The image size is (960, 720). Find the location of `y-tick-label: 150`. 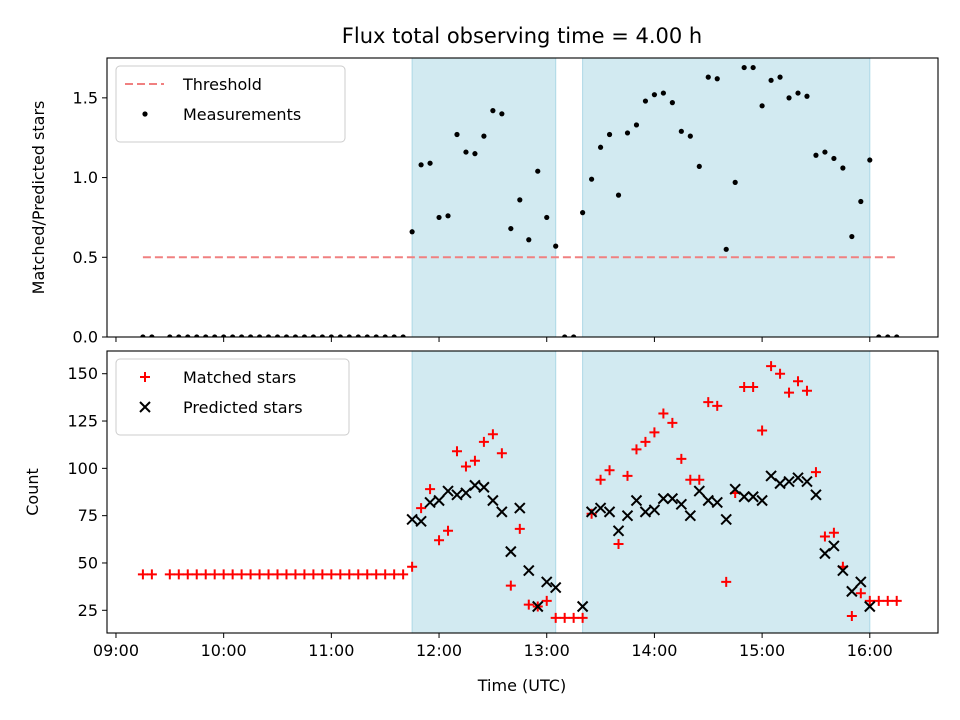

y-tick-label: 150 is located at coordinates (82, 373).